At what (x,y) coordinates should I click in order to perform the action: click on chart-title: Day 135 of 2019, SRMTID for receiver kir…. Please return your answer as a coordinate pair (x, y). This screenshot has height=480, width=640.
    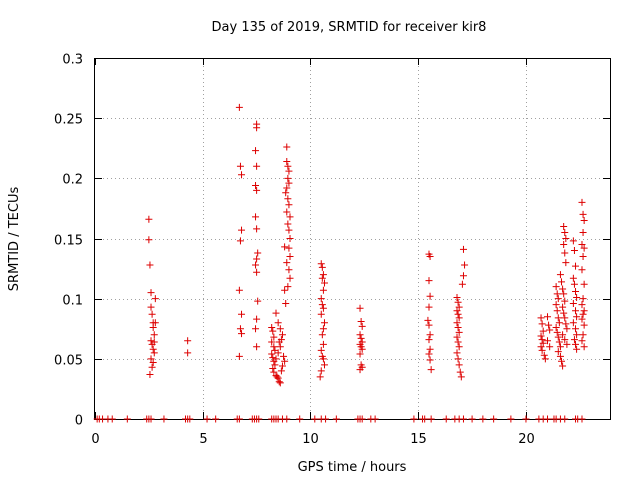
    Looking at the image, I should click on (349, 27).